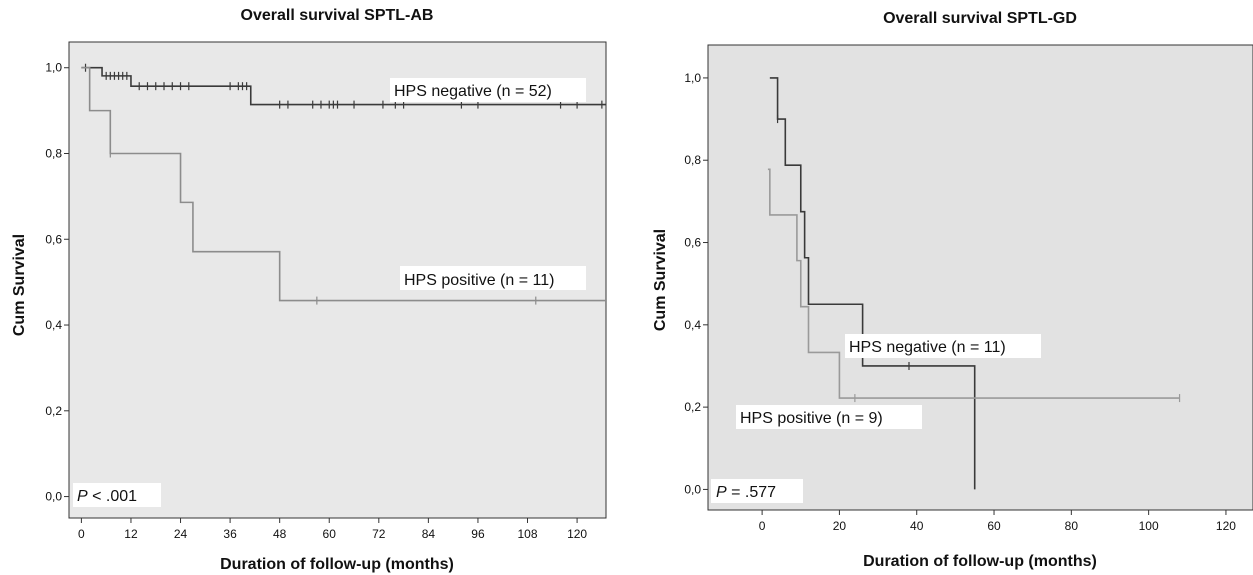  I want to click on chart-title: Overall survival SPTL-AB, so click(337, 15).